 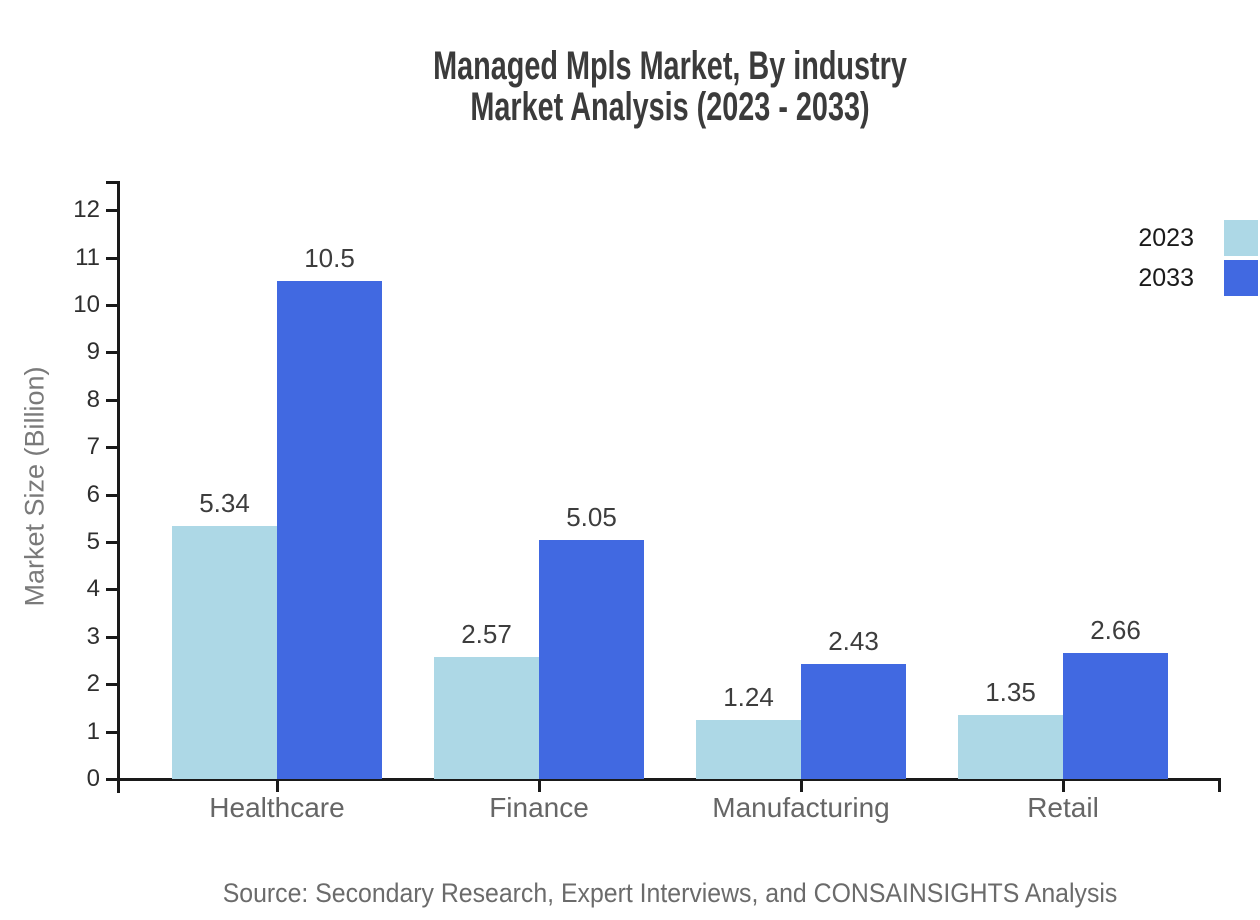 What do you see at coordinates (87, 257) in the screenshot?
I see `y-tick-label: 11` at bounding box center [87, 257].